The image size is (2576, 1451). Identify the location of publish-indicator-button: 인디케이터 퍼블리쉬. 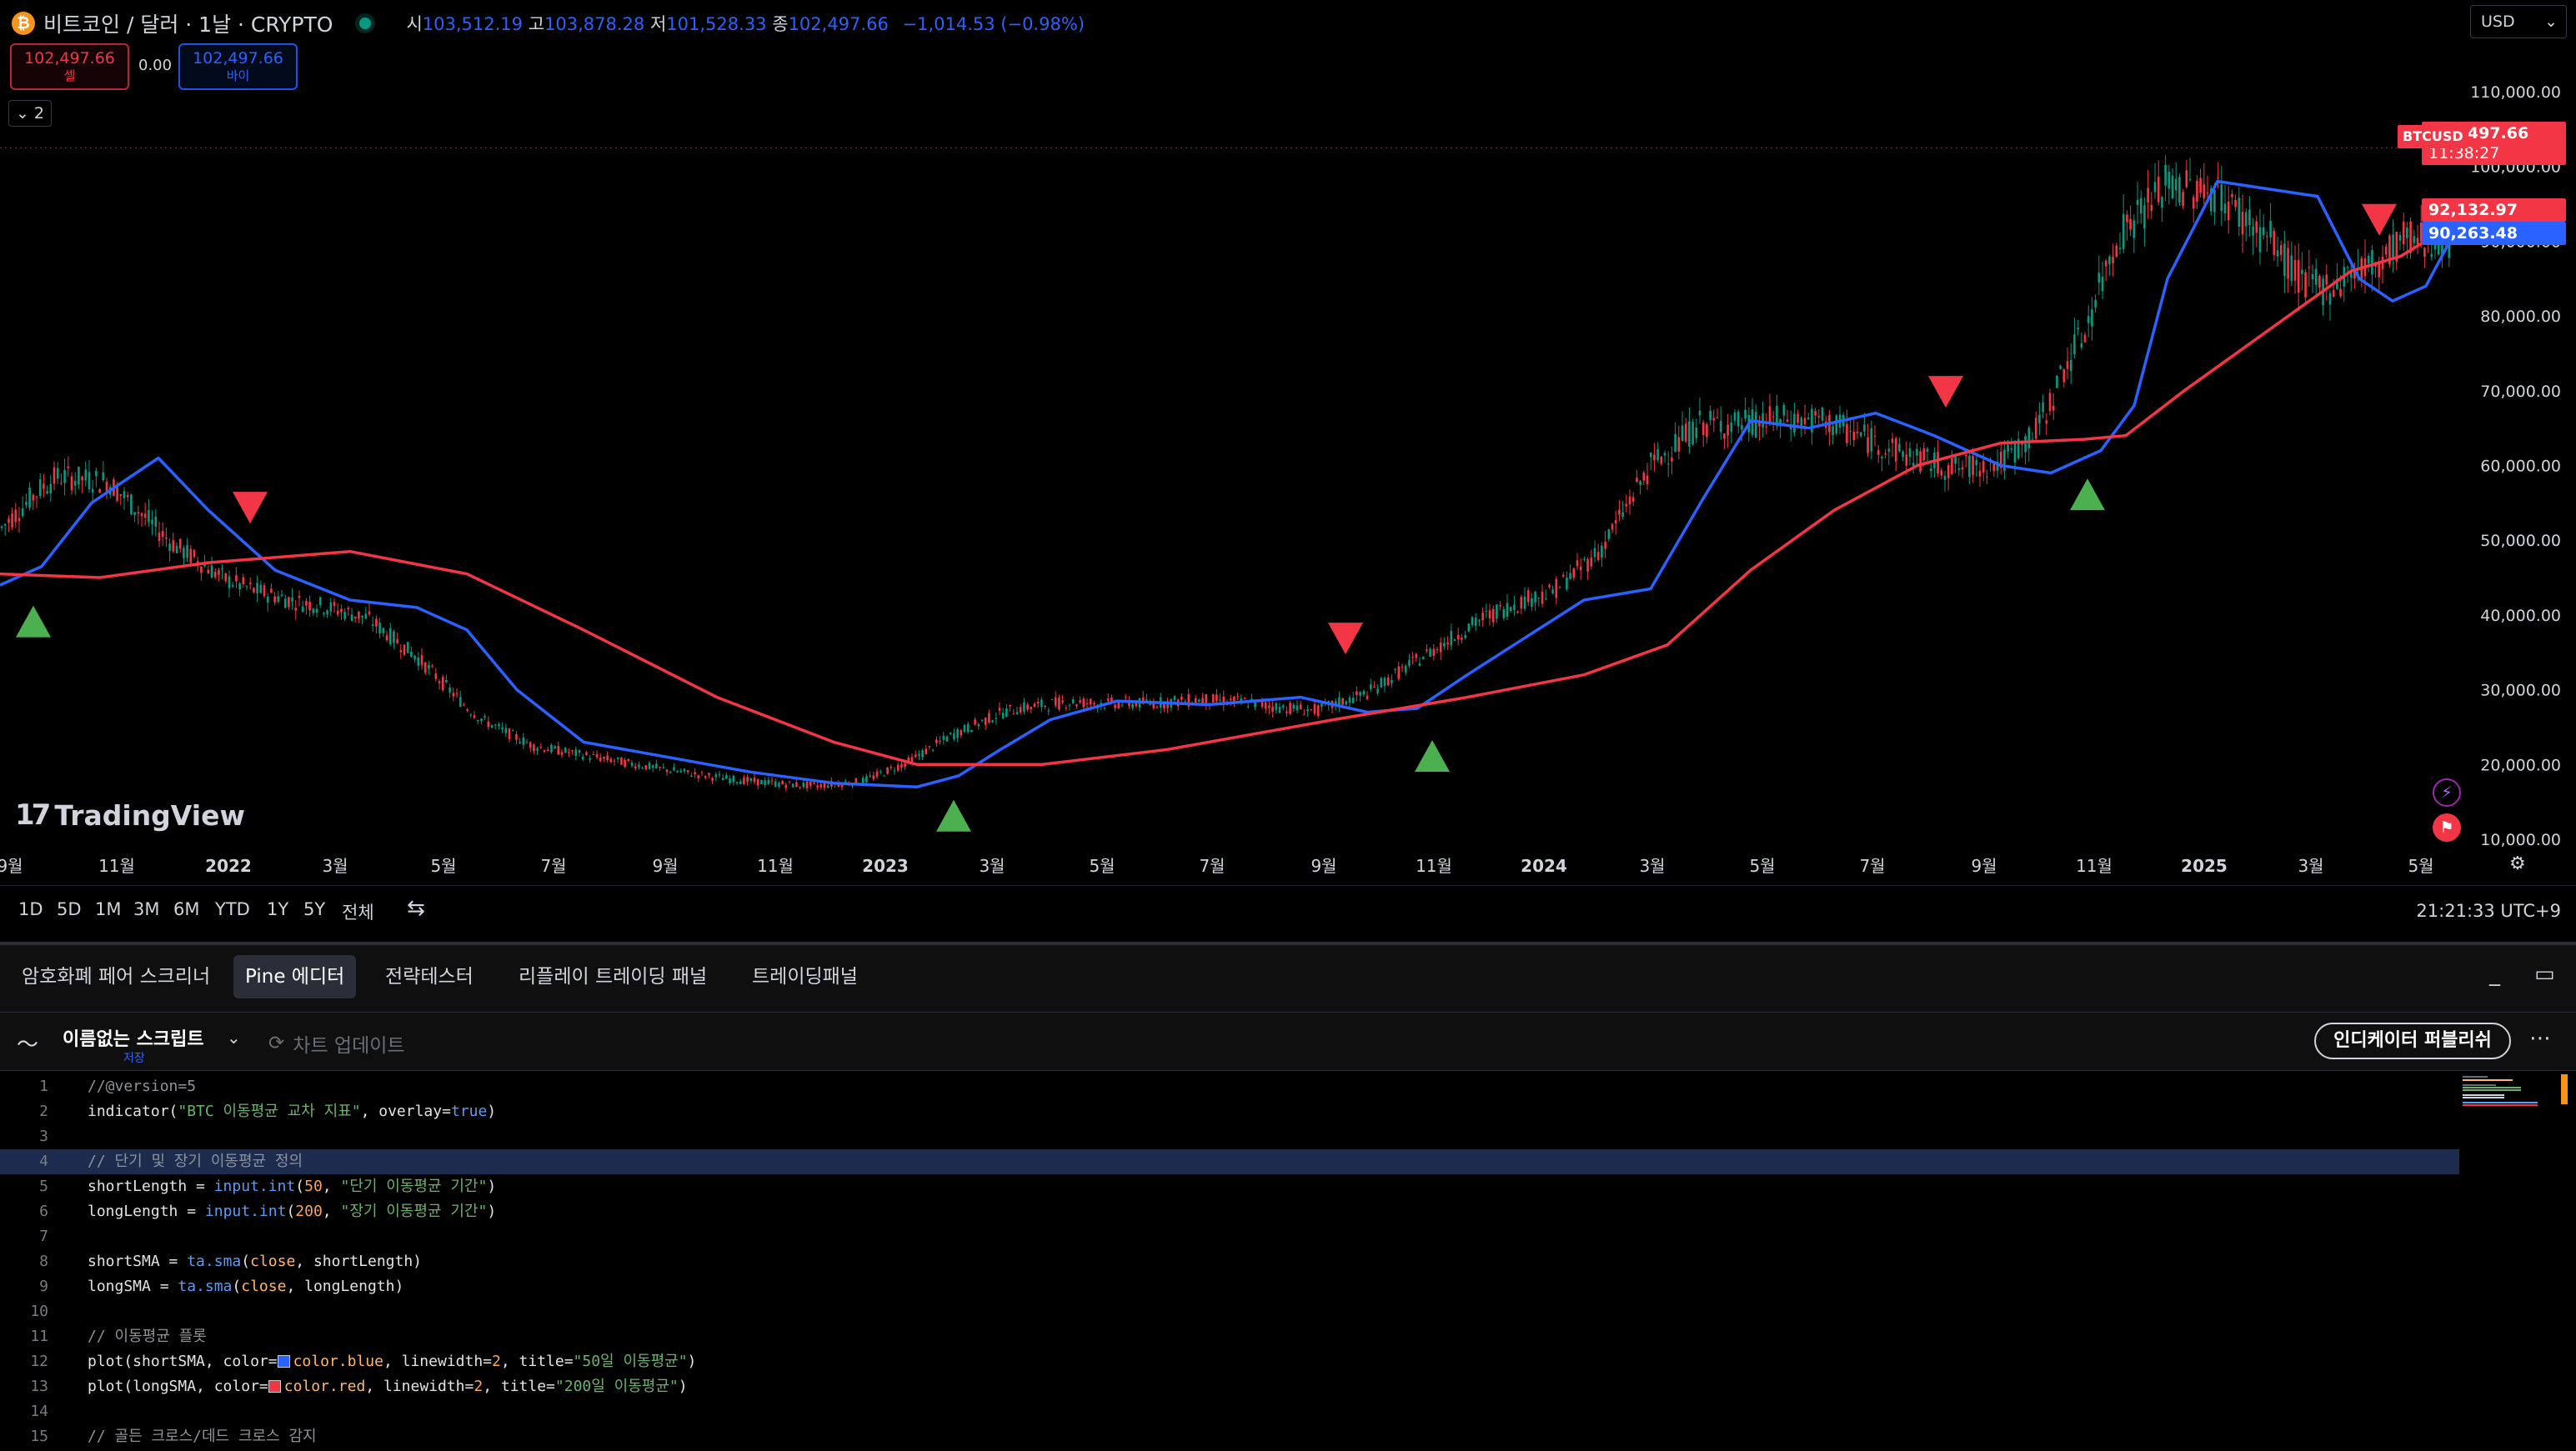
(2412, 1041).